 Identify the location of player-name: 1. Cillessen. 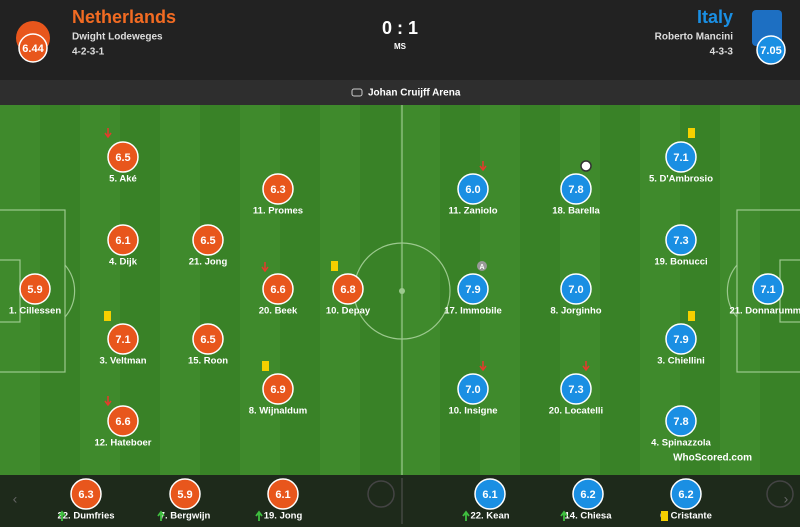
(35, 311).